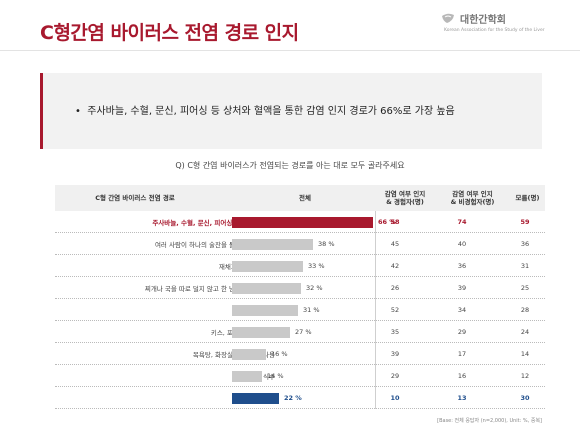 This screenshot has width=580, height=435. What do you see at coordinates (395, 244) in the screenshot?
I see `infected-count: 45` at bounding box center [395, 244].